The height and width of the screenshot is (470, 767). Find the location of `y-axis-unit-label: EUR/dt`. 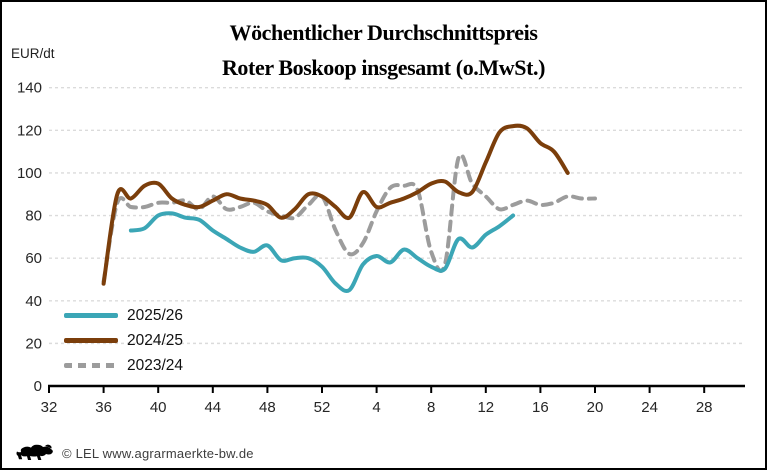

y-axis-unit-label: EUR/dt is located at coordinates (33, 53).